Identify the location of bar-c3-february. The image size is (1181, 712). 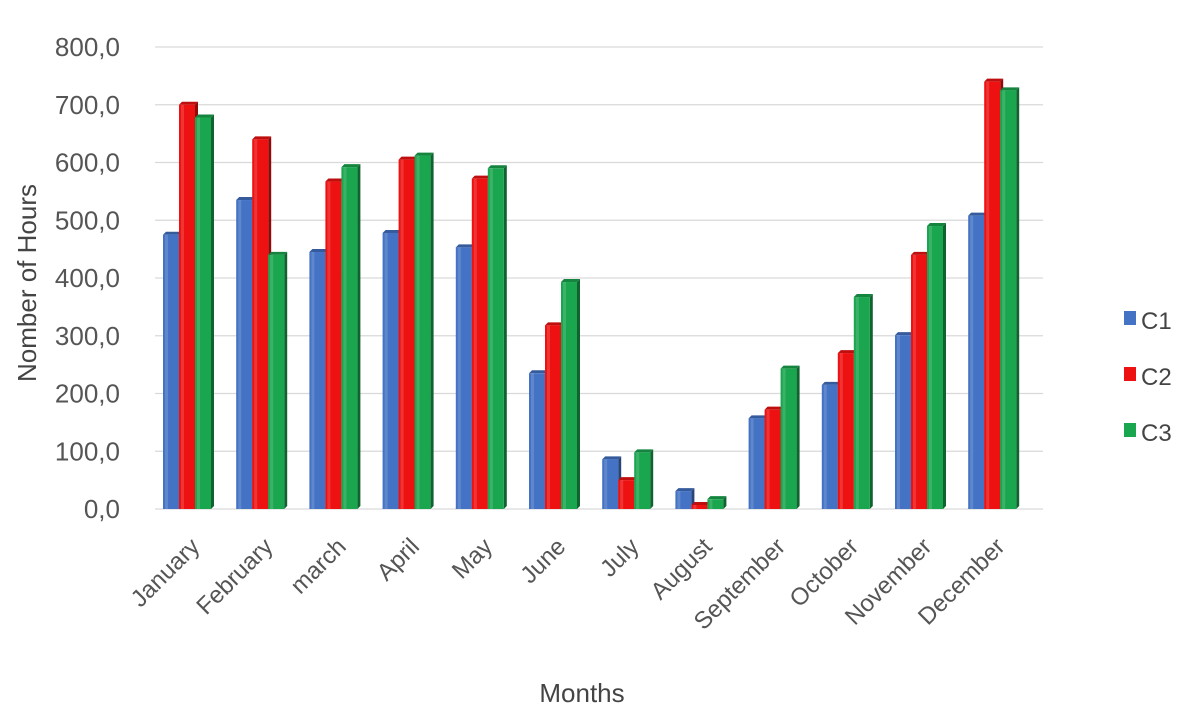
(278, 380).